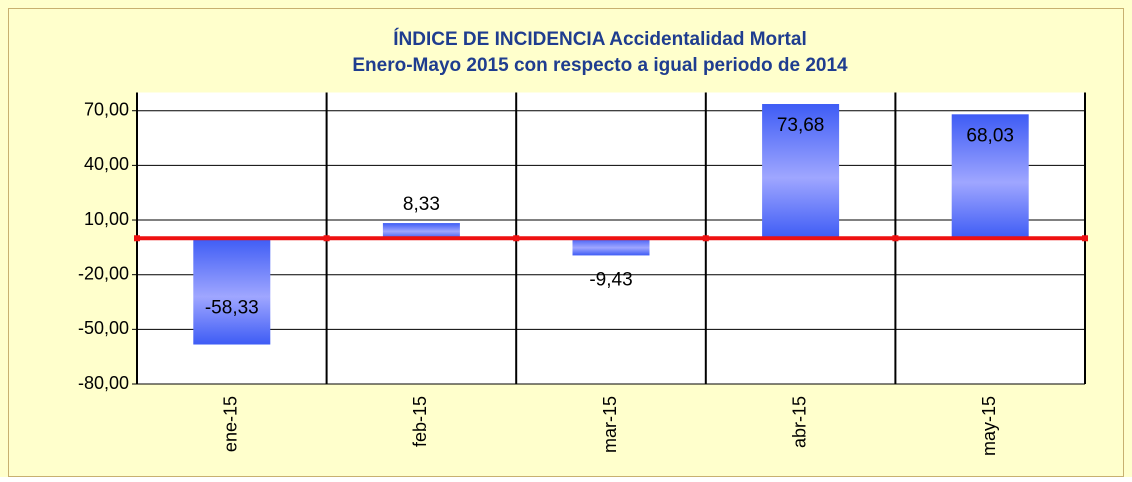 The image size is (1132, 482). I want to click on x-tick-label: may-15, so click(989, 426).